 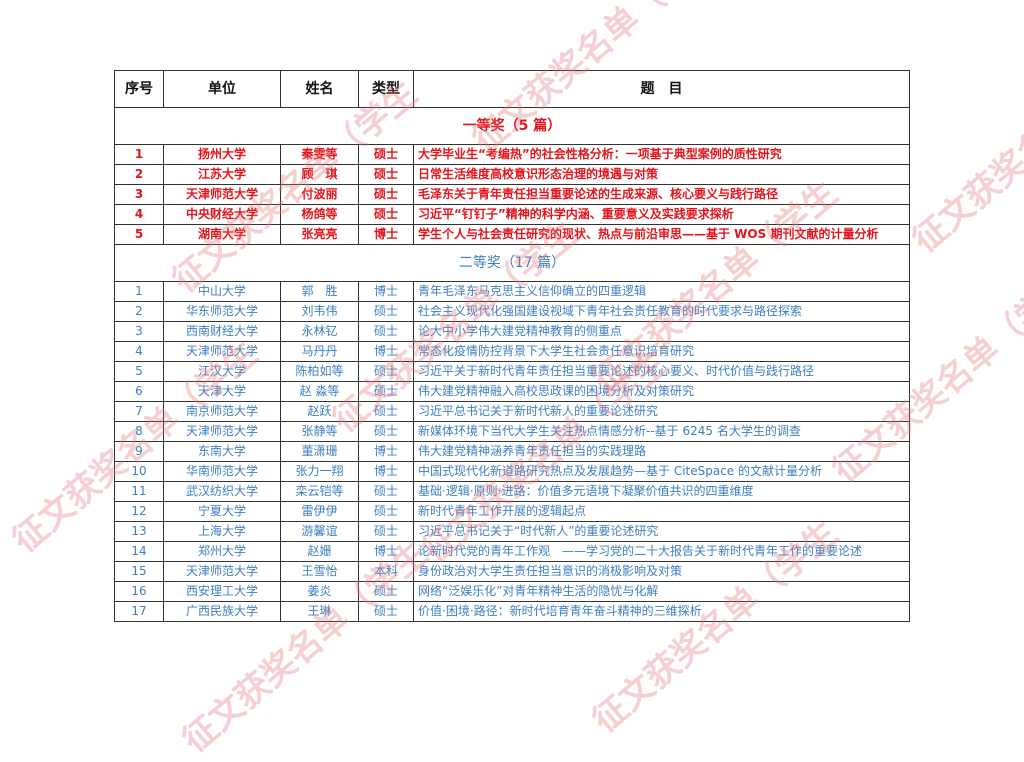 What do you see at coordinates (222, 491) in the screenshot?
I see `cell-unit: 武汉纺织大学` at bounding box center [222, 491].